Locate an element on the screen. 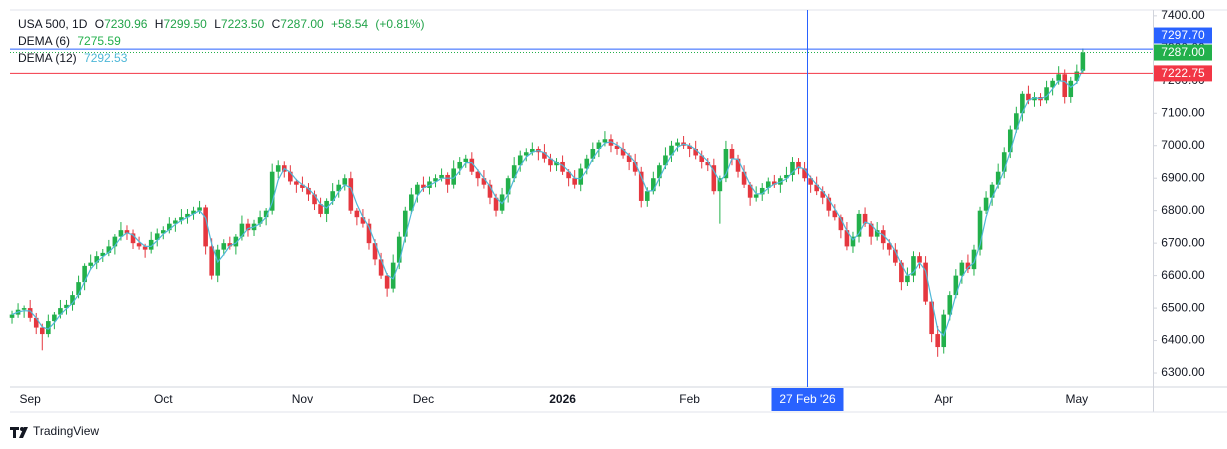  price-line-label: 7222.75 is located at coordinates (1183, 73).